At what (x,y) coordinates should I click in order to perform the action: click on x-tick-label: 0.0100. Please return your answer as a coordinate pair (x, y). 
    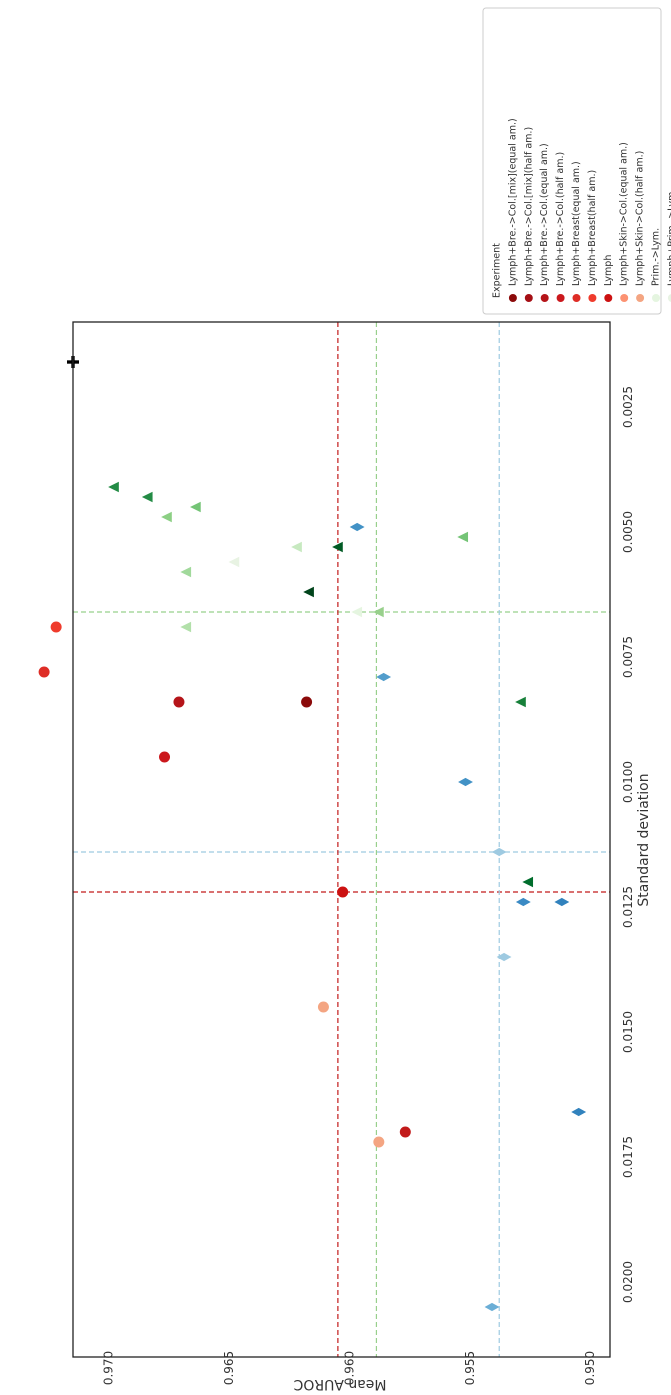
    Looking at the image, I should click on (628, 782).